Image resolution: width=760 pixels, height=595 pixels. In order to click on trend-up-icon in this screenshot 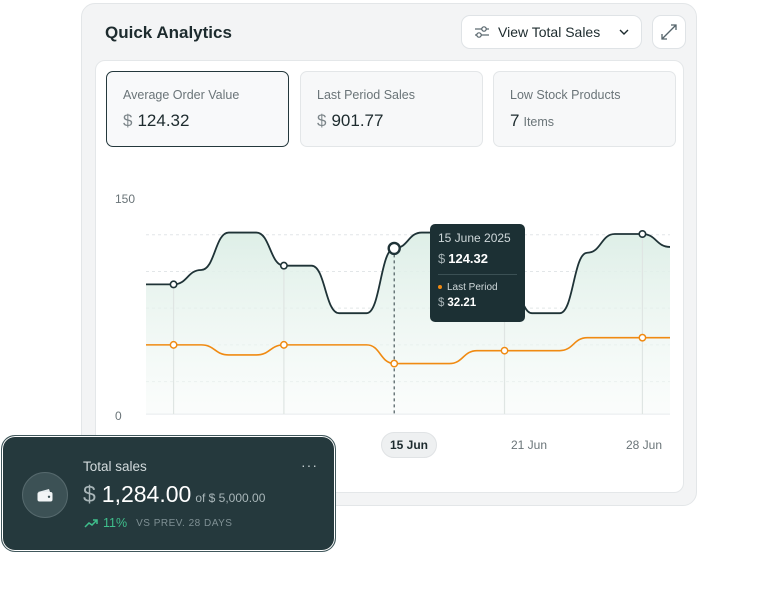, I will do `click(91, 523)`.